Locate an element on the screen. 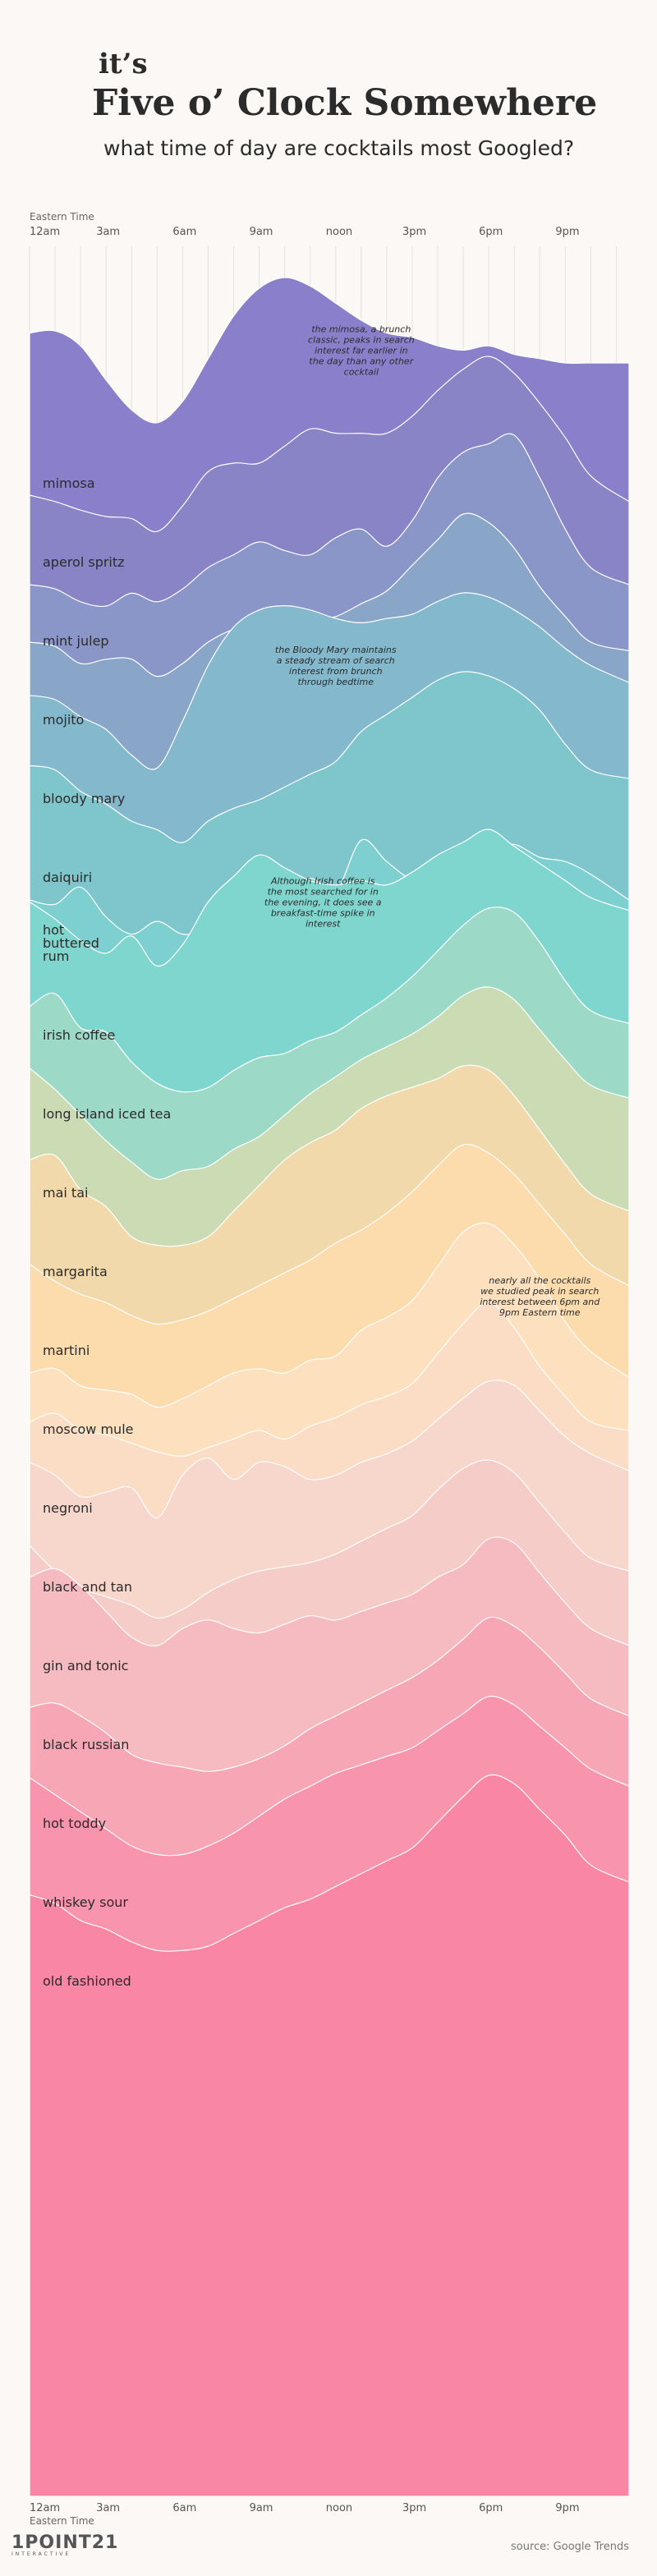  series-label: hot is located at coordinates (53, 930).